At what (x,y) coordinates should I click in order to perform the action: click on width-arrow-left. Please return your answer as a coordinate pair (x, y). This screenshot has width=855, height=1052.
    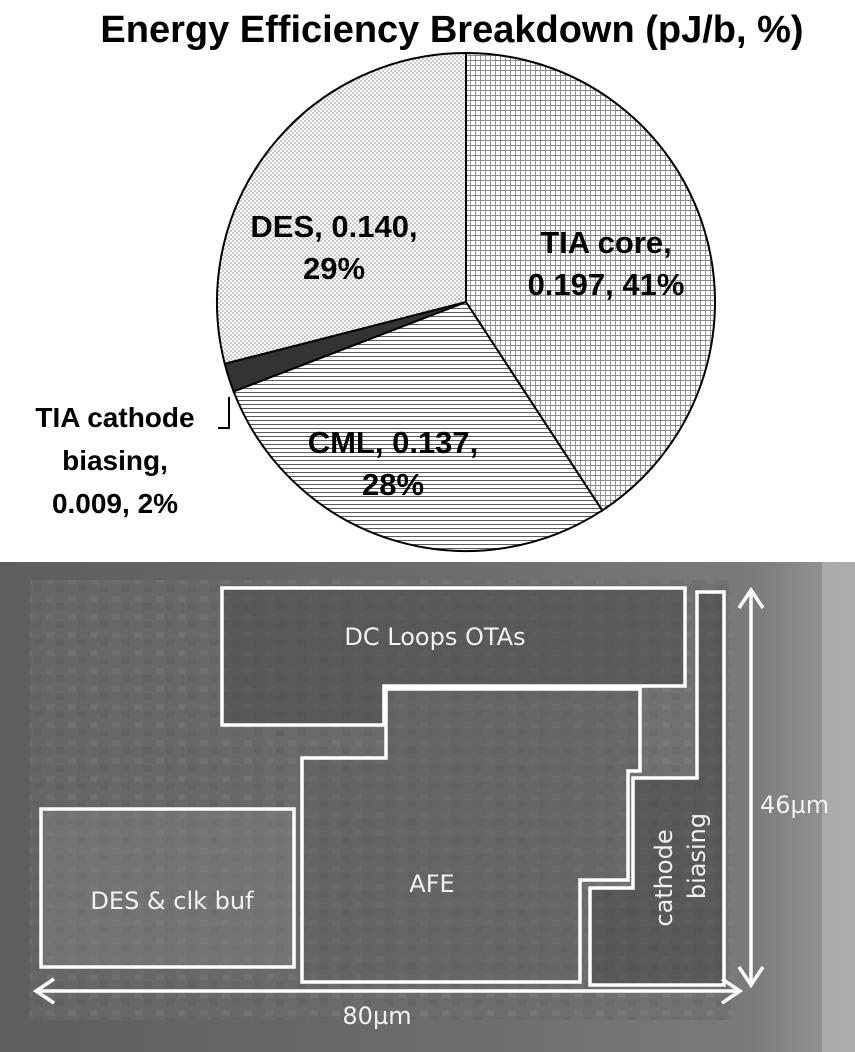
    Looking at the image, I should click on (43, 991).